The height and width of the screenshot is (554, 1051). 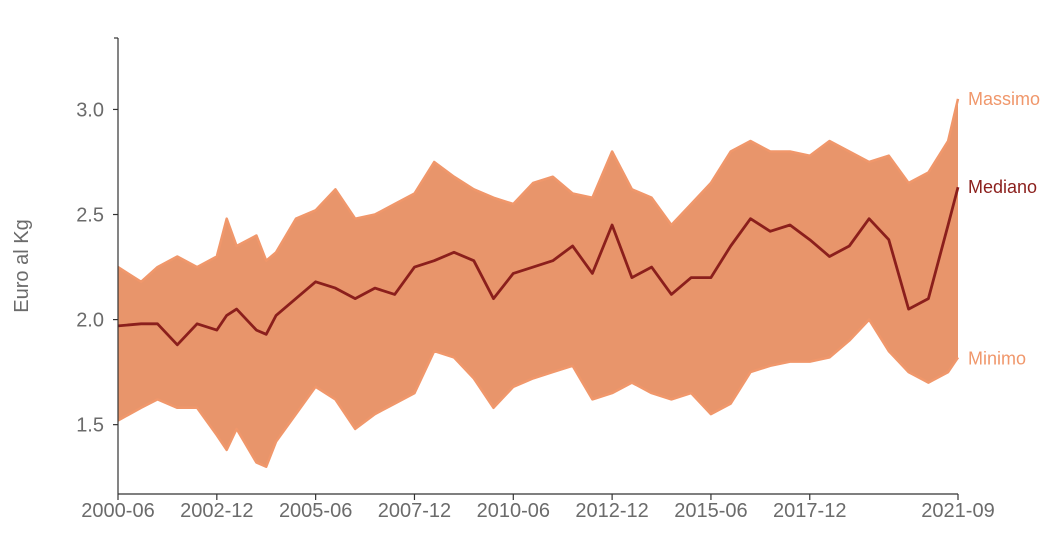 I want to click on x-tick-label: 2002-12, so click(x=216, y=511).